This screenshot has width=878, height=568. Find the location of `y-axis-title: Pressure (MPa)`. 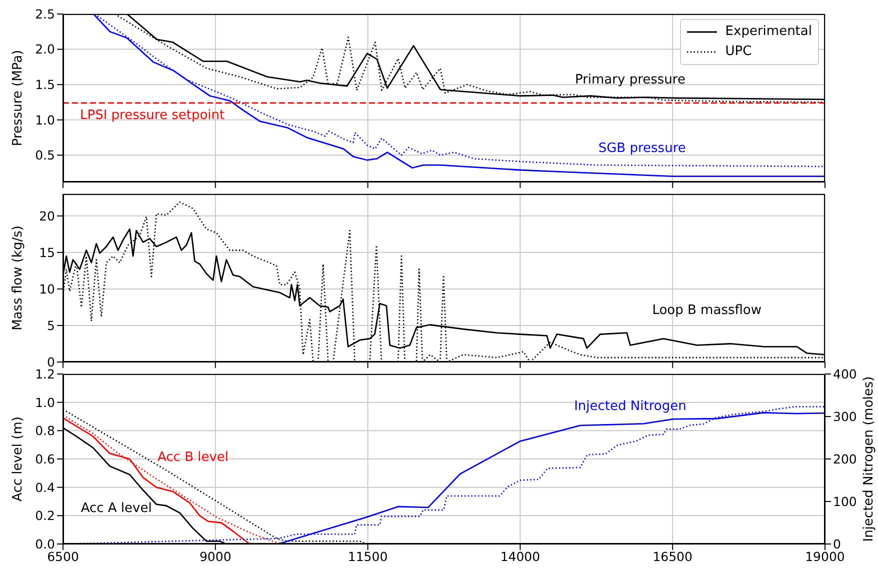

y-axis-title: Pressure (MPa) is located at coordinates (18, 98).